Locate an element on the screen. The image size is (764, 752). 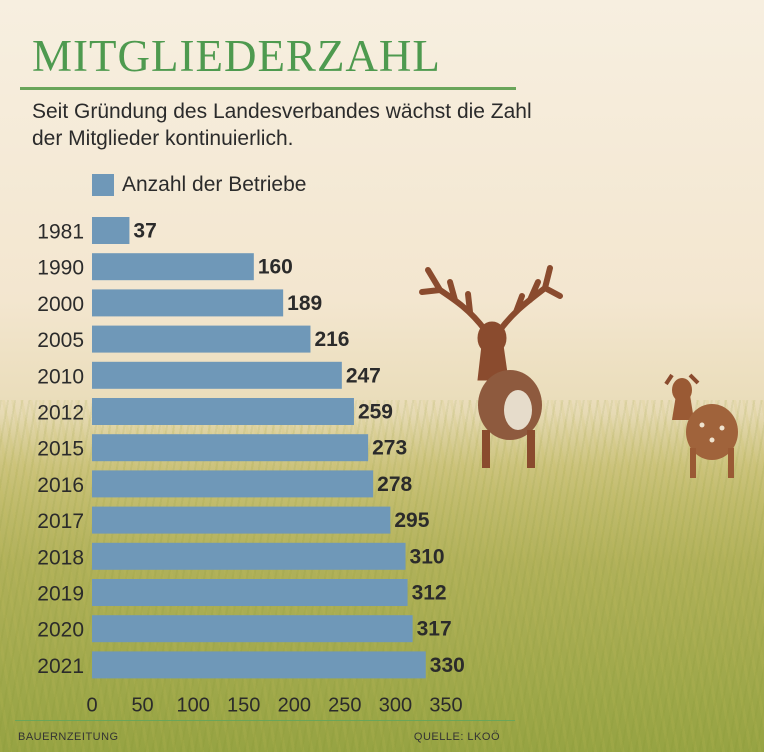
legend-swatch is located at coordinates (103, 185).